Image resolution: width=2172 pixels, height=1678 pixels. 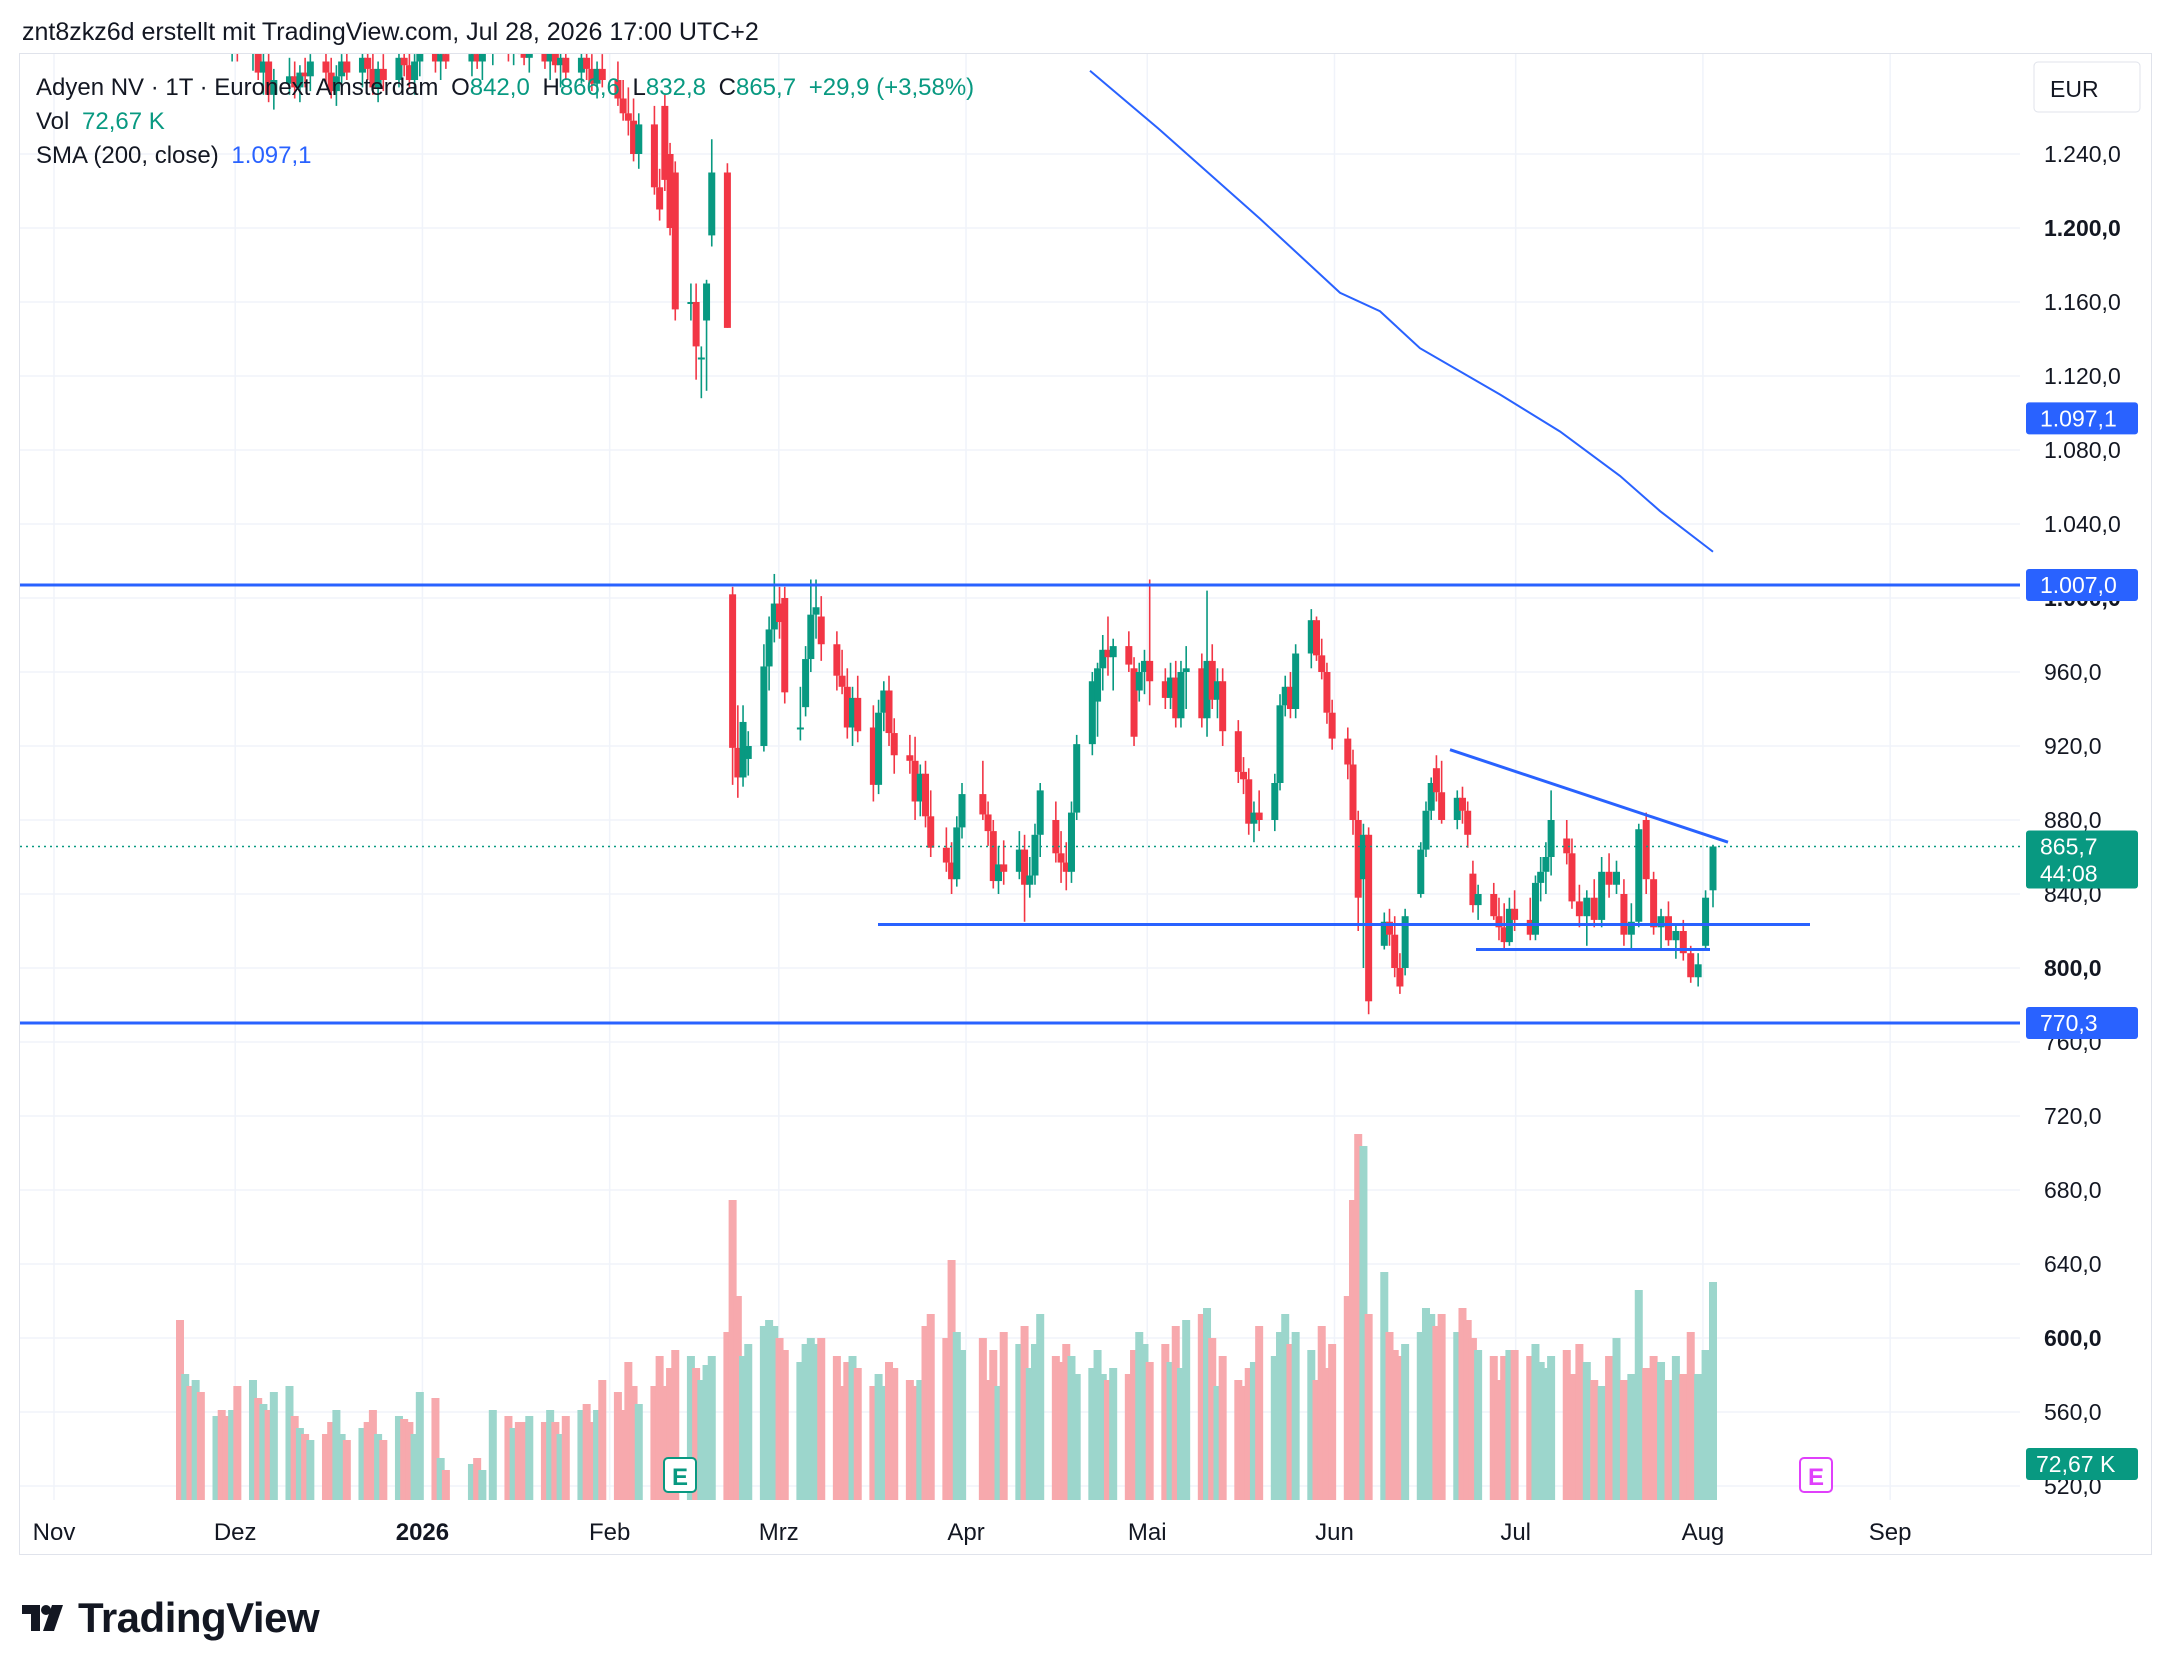 I want to click on earnings-marker-box, so click(x=680, y=1475).